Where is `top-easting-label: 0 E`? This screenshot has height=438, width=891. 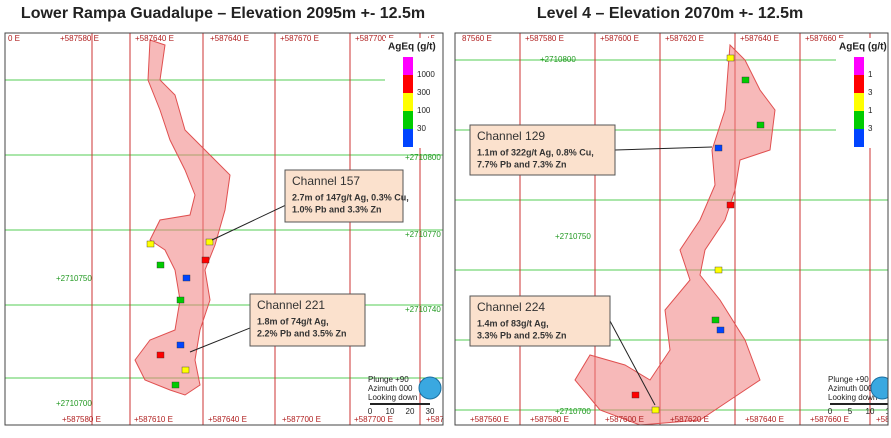
top-easting-label: 0 E is located at coordinates (14, 38).